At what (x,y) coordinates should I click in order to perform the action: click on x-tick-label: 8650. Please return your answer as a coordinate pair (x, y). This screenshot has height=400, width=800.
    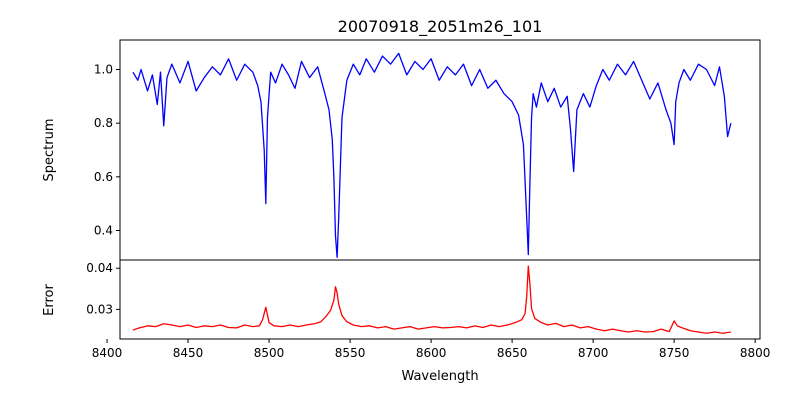
    Looking at the image, I should click on (512, 353).